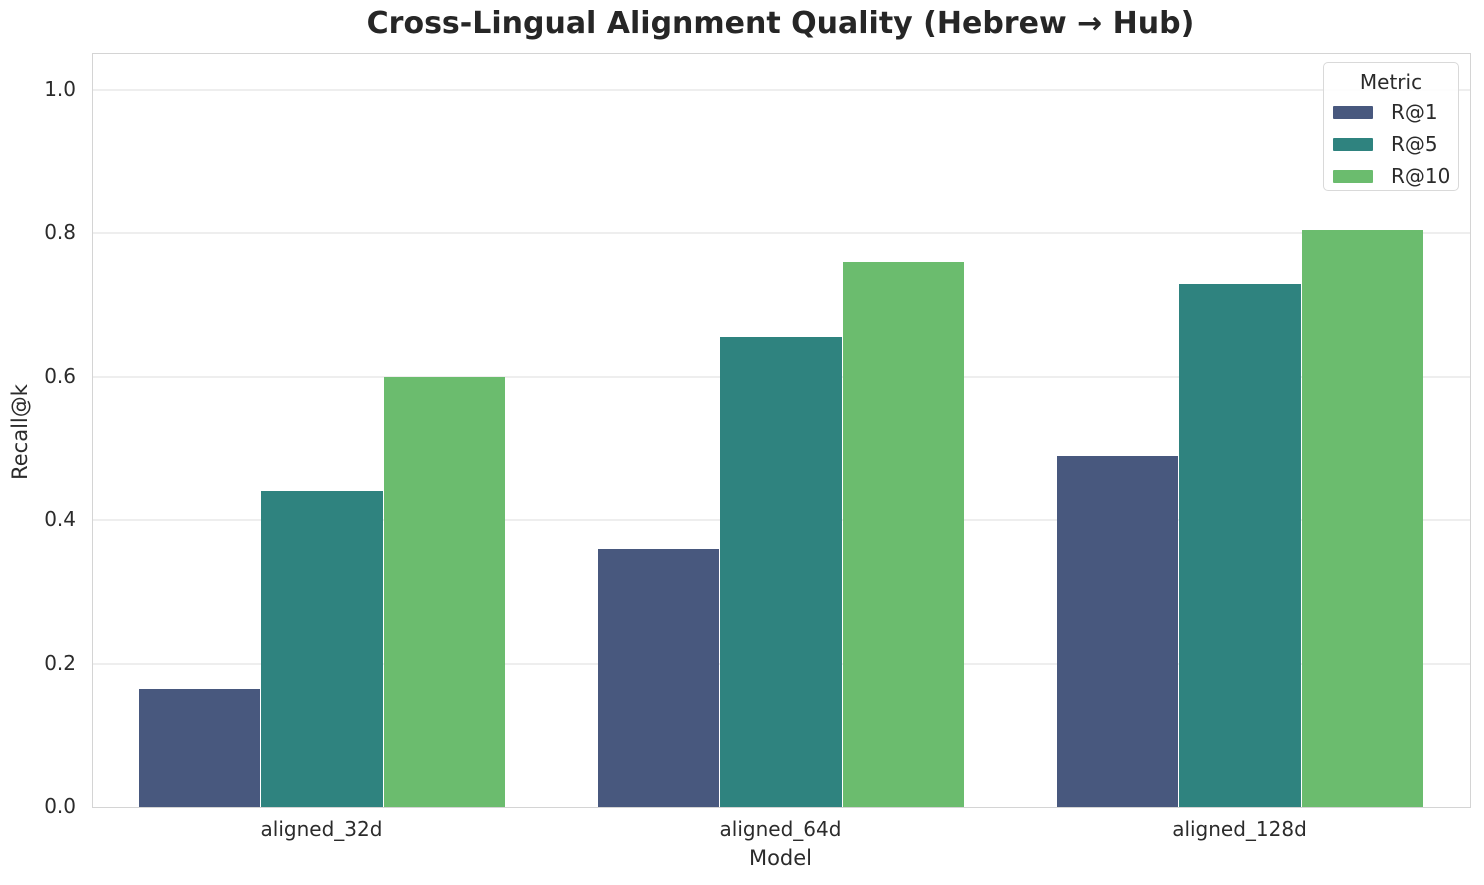  I want to click on legend-title: Metric, so click(1391, 82).